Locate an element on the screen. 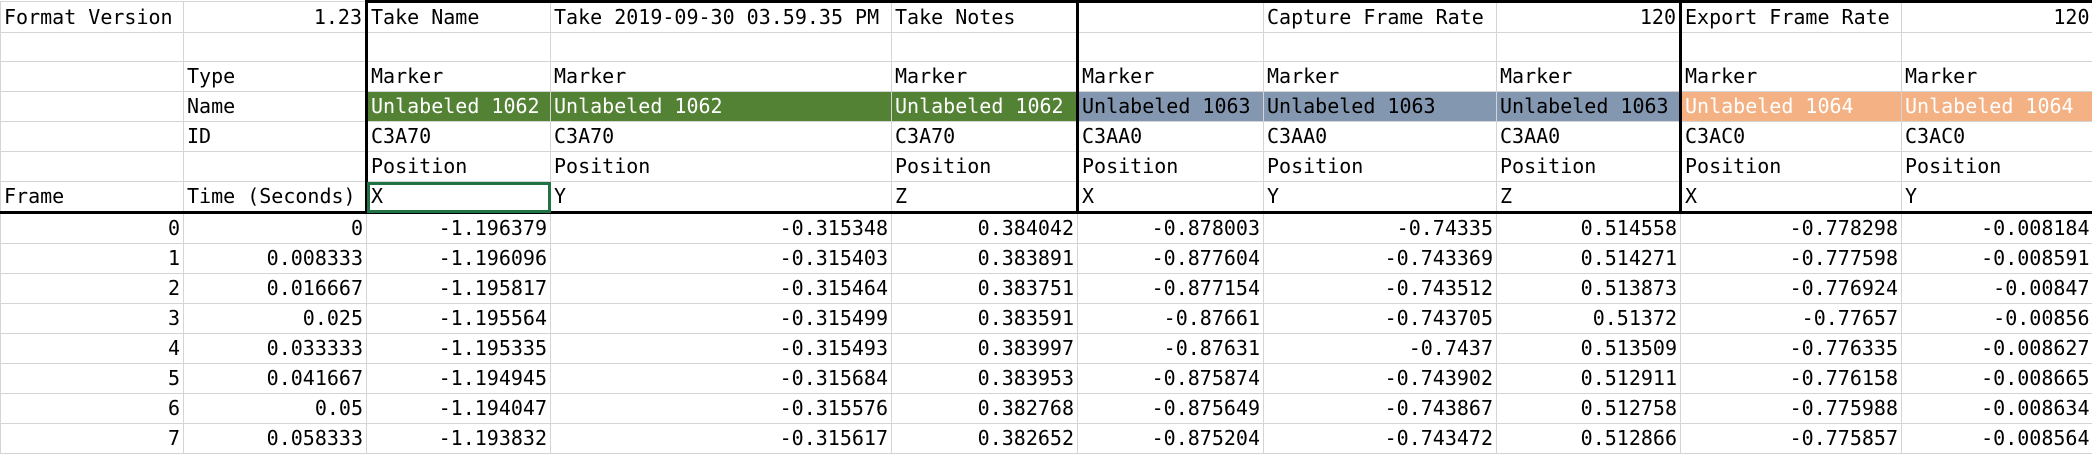  cell: Frame is located at coordinates (92, 197).